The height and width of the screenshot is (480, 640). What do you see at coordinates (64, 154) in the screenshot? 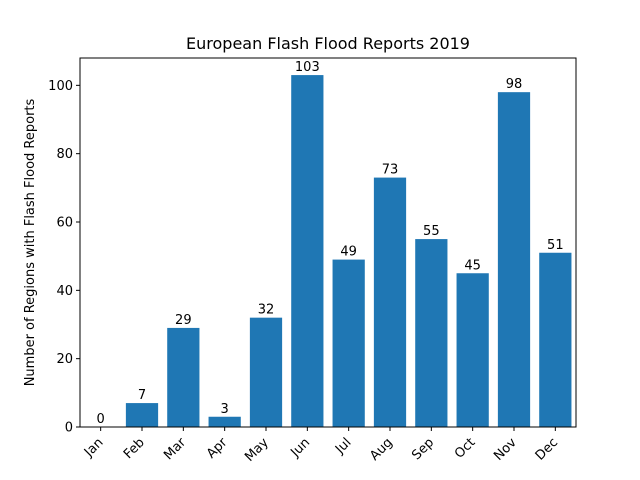
I see `y-tick-label: 80` at bounding box center [64, 154].